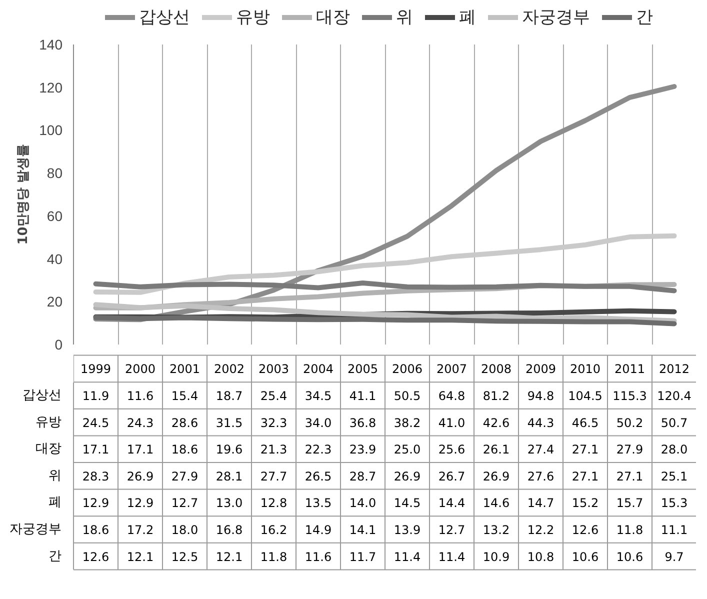  Describe the element at coordinates (407, 557) in the screenshot. I see `data-label: 11.4` at that location.